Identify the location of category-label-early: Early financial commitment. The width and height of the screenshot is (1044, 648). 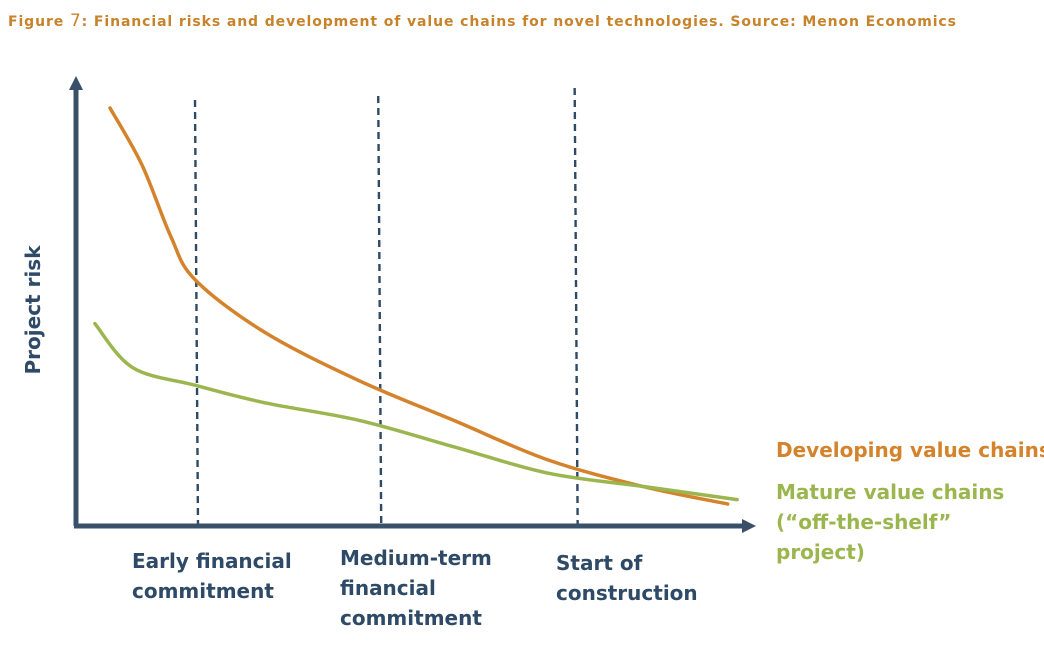
(212, 576).